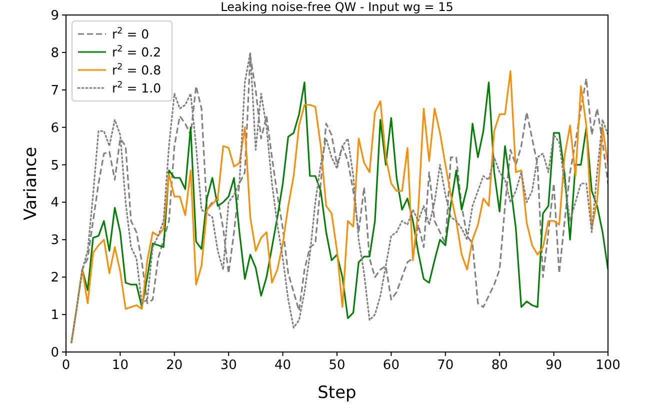  I want to click on y-tick-label: 4, so click(54, 203).